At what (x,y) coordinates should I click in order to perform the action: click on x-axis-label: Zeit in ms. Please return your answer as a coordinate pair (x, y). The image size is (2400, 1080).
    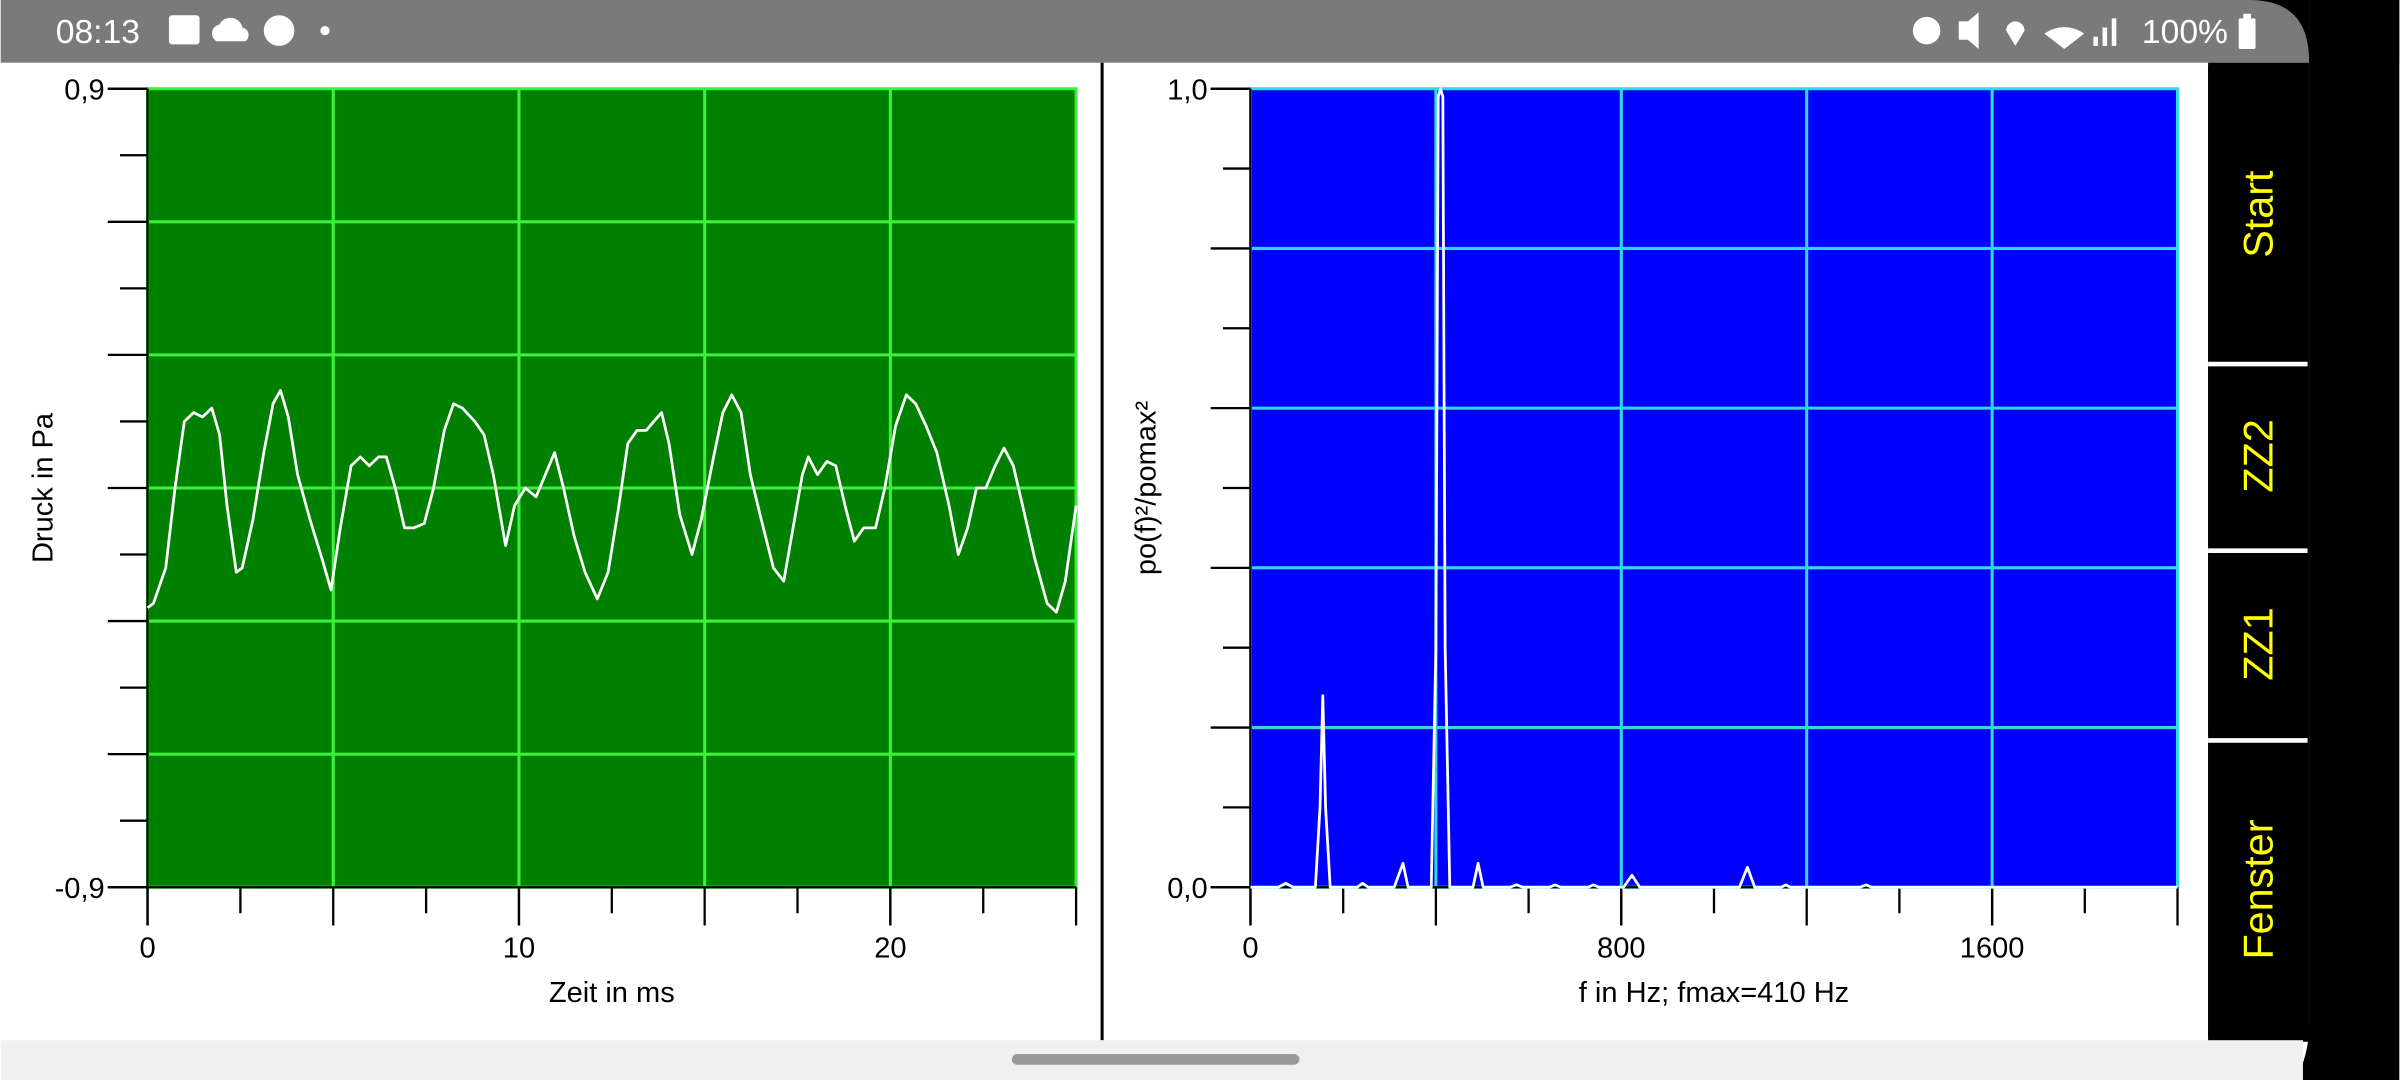
    Looking at the image, I should click on (612, 993).